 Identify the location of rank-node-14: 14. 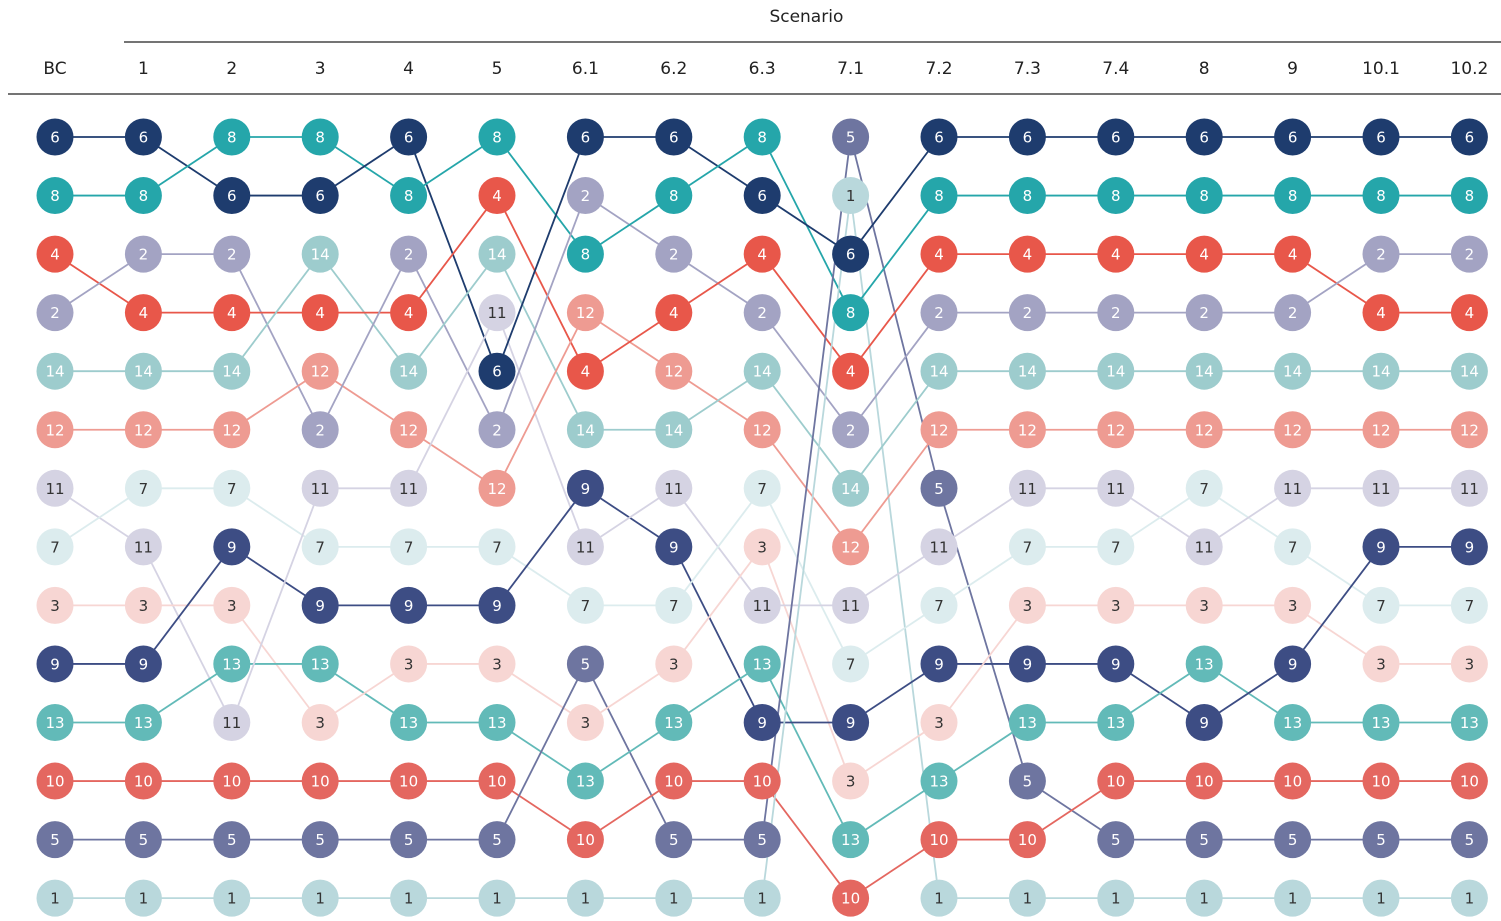
(762, 371).